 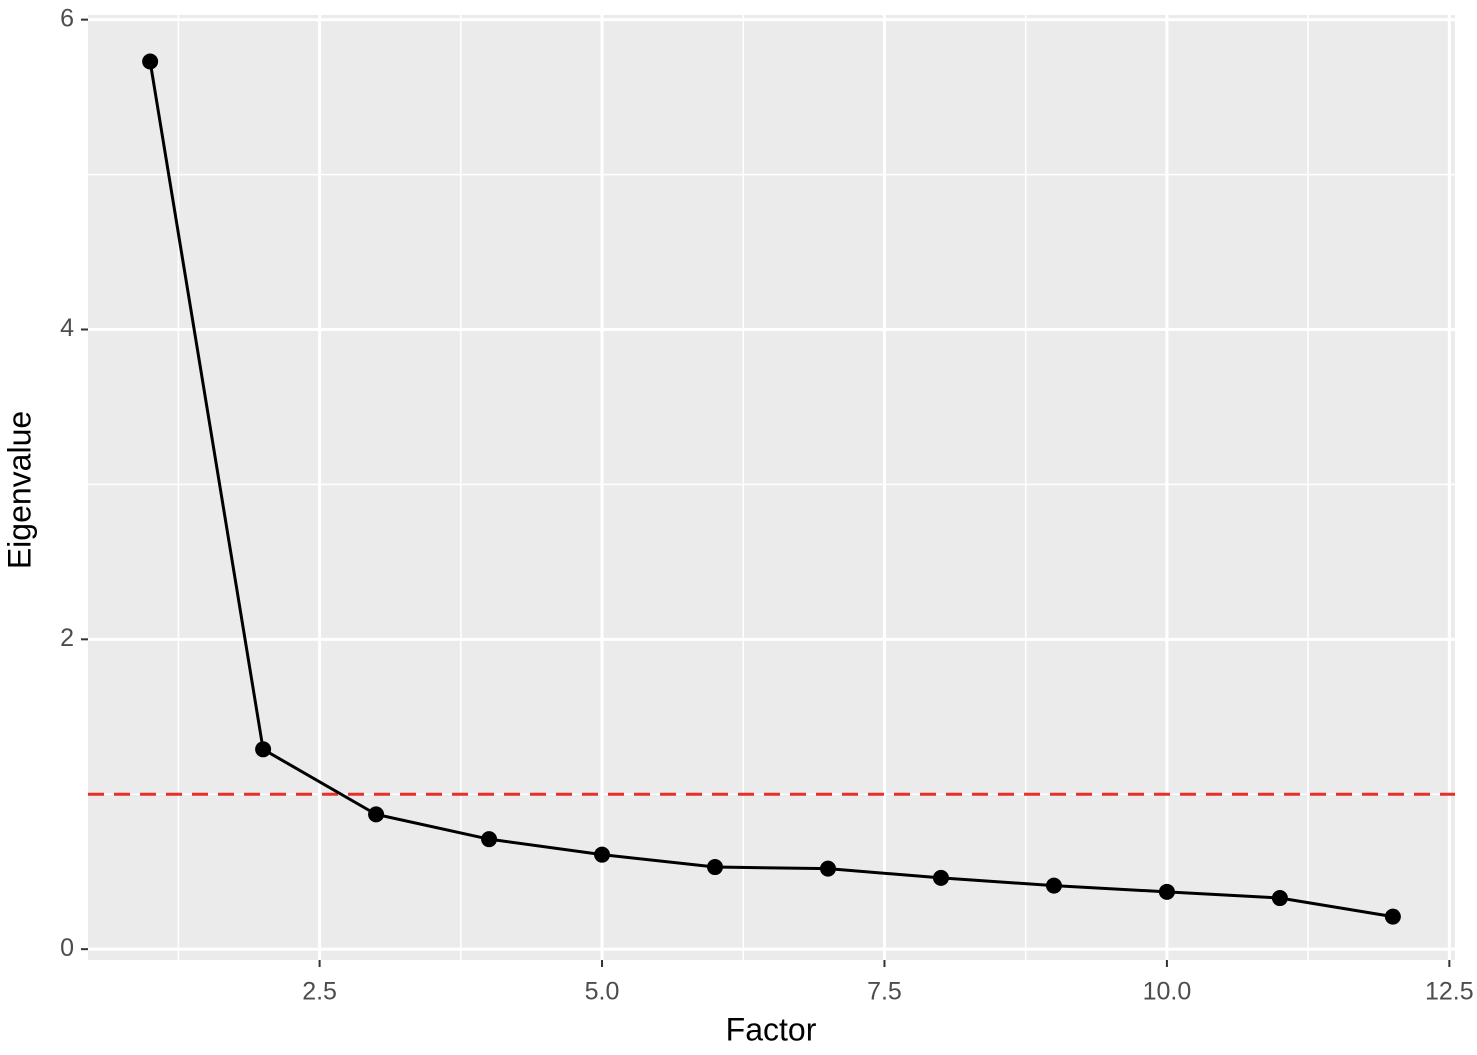 I want to click on x-tick-label: 2.5, so click(x=319, y=992).